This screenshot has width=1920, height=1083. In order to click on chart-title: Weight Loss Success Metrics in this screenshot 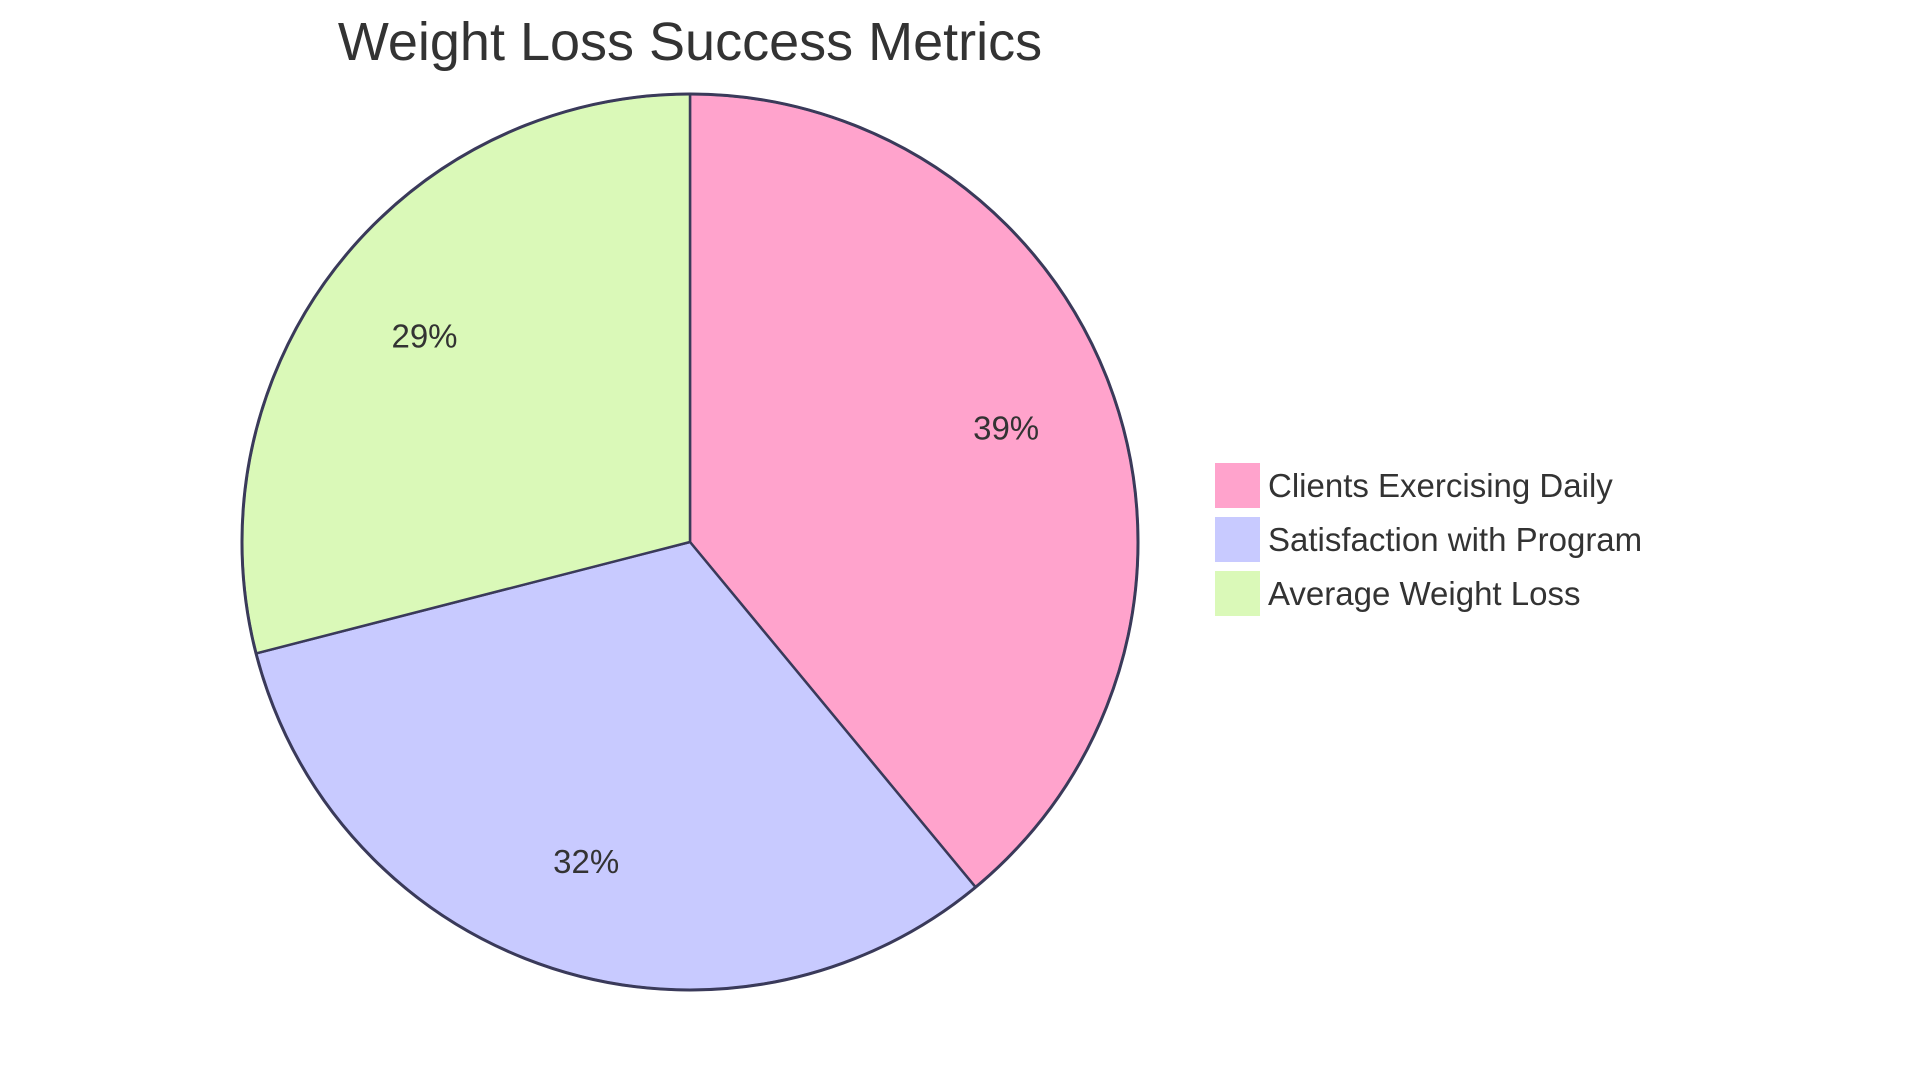, I will do `click(690, 42)`.